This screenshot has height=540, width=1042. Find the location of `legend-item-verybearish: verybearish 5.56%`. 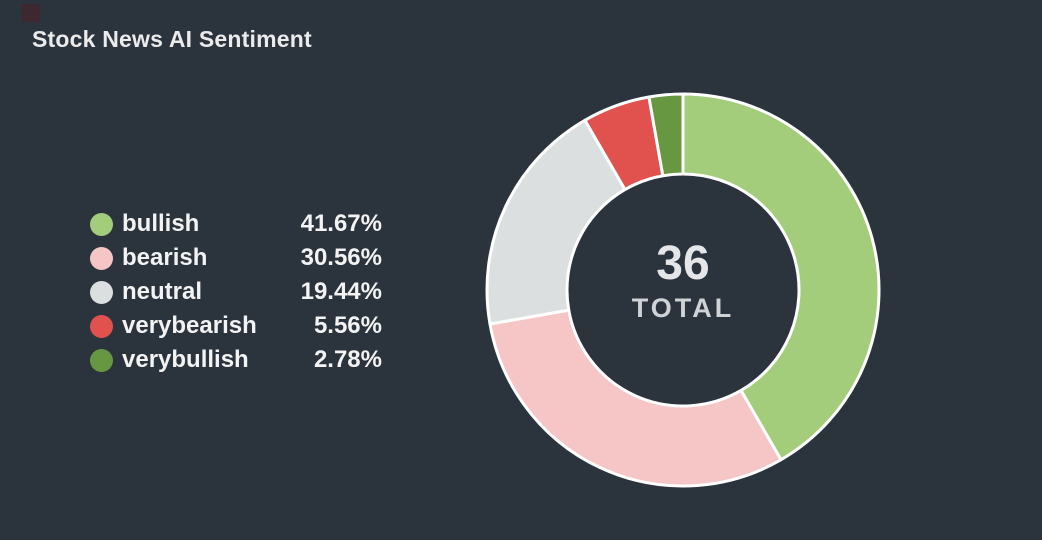

legend-item-verybearish: verybearish 5.56% is located at coordinates (236, 326).